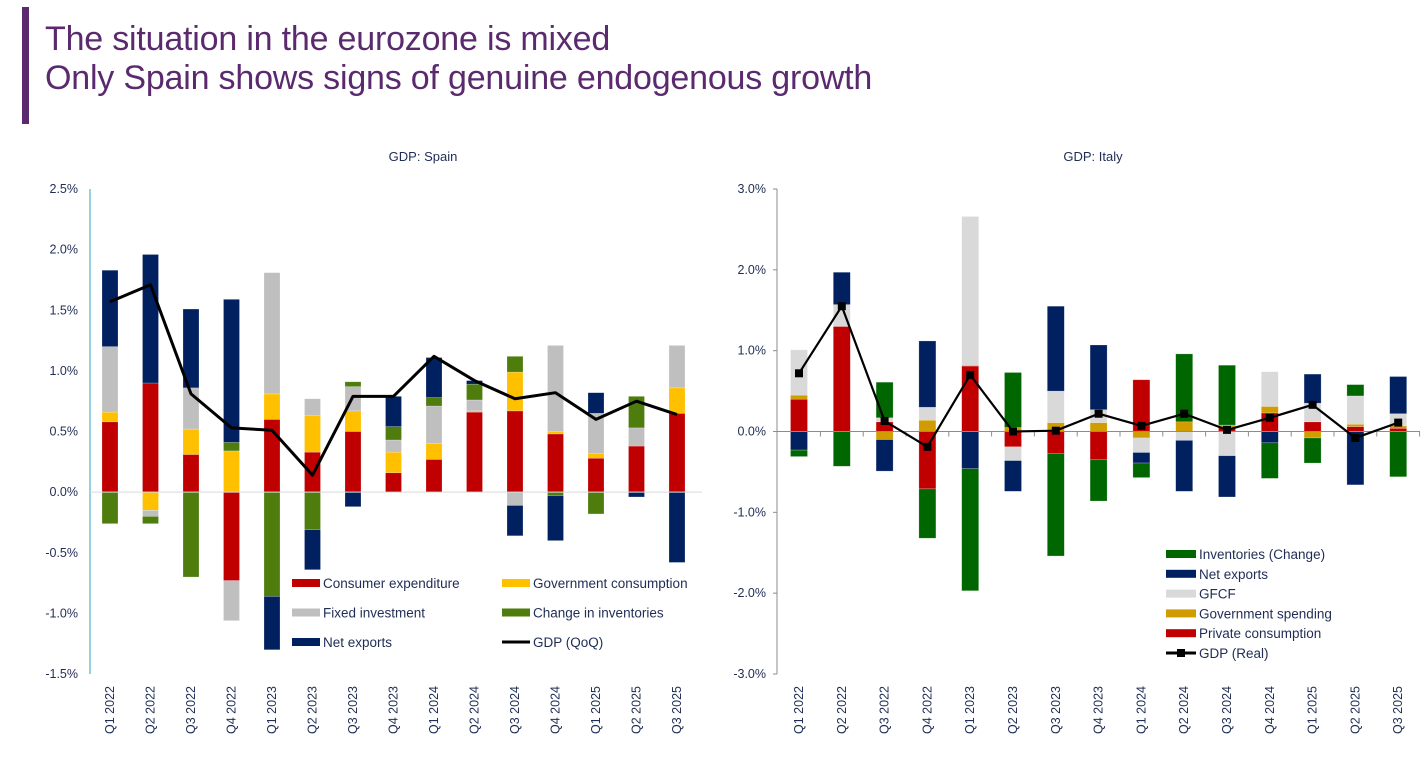 The height and width of the screenshot is (759, 1427). What do you see at coordinates (752, 189) in the screenshot?
I see `y-tick-label: 3.0%` at bounding box center [752, 189].